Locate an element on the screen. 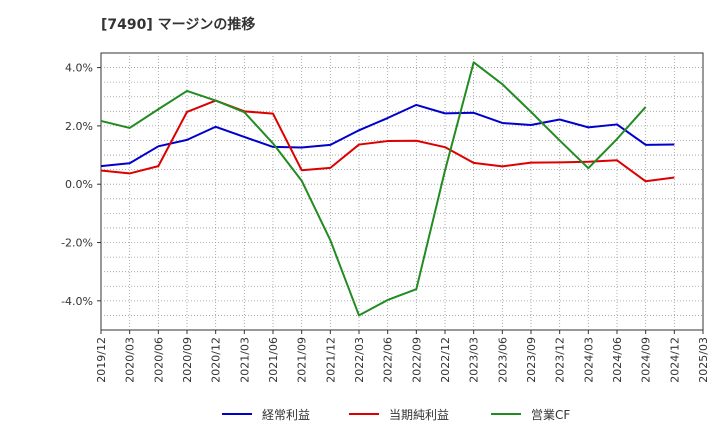 Image resolution: width=720 pixels, height=440 pixels. x-tick-label: 2025/03 is located at coordinates (703, 360).